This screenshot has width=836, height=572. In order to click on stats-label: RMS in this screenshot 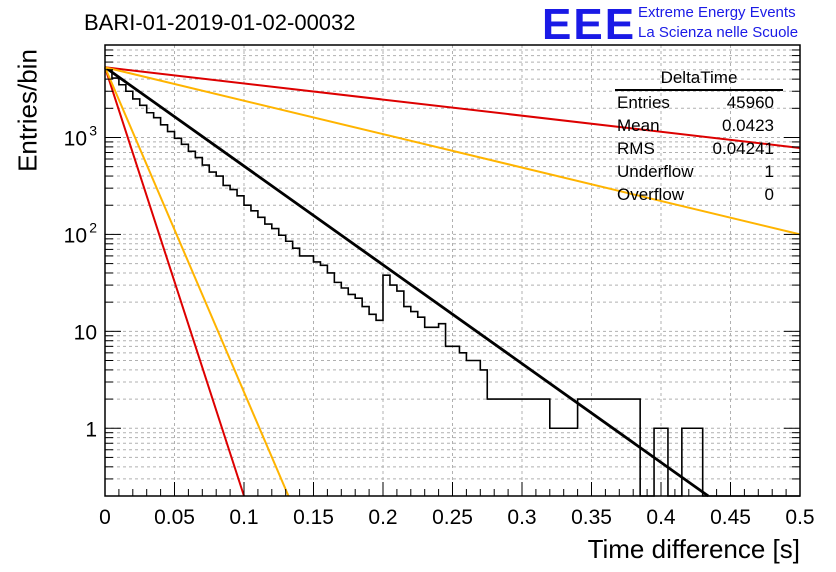, I will do `click(636, 148)`.